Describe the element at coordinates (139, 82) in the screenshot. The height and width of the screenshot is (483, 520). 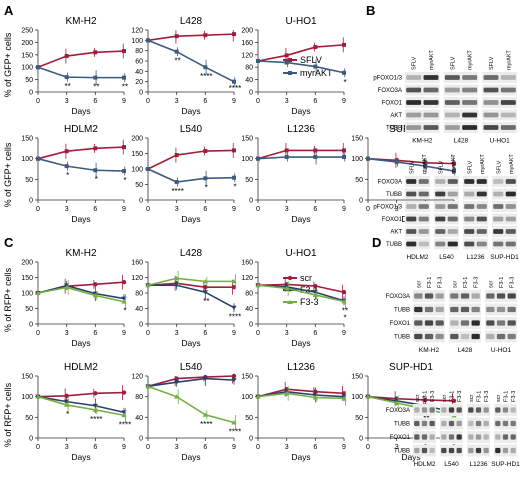
I see `chart-a-l428-ytick-label: 20` at that location.